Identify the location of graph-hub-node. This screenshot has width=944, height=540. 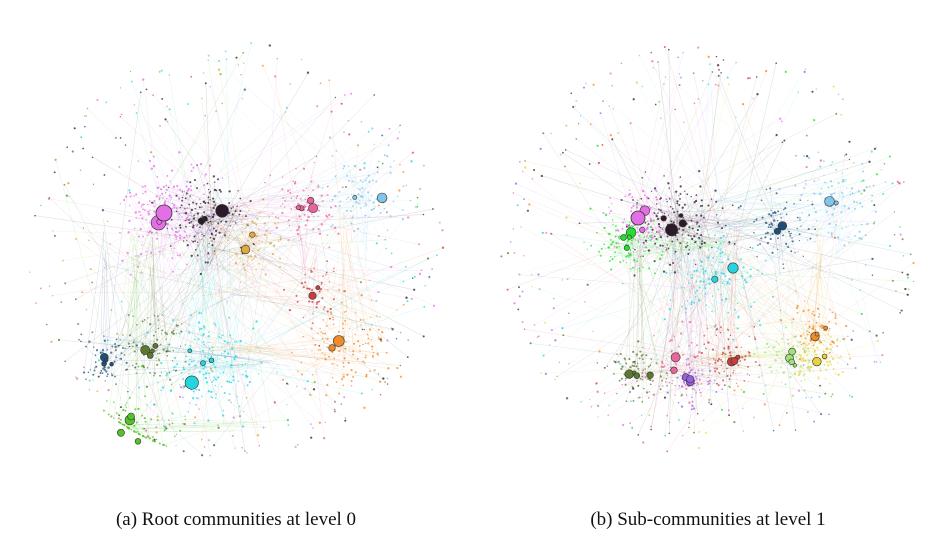
(715, 279).